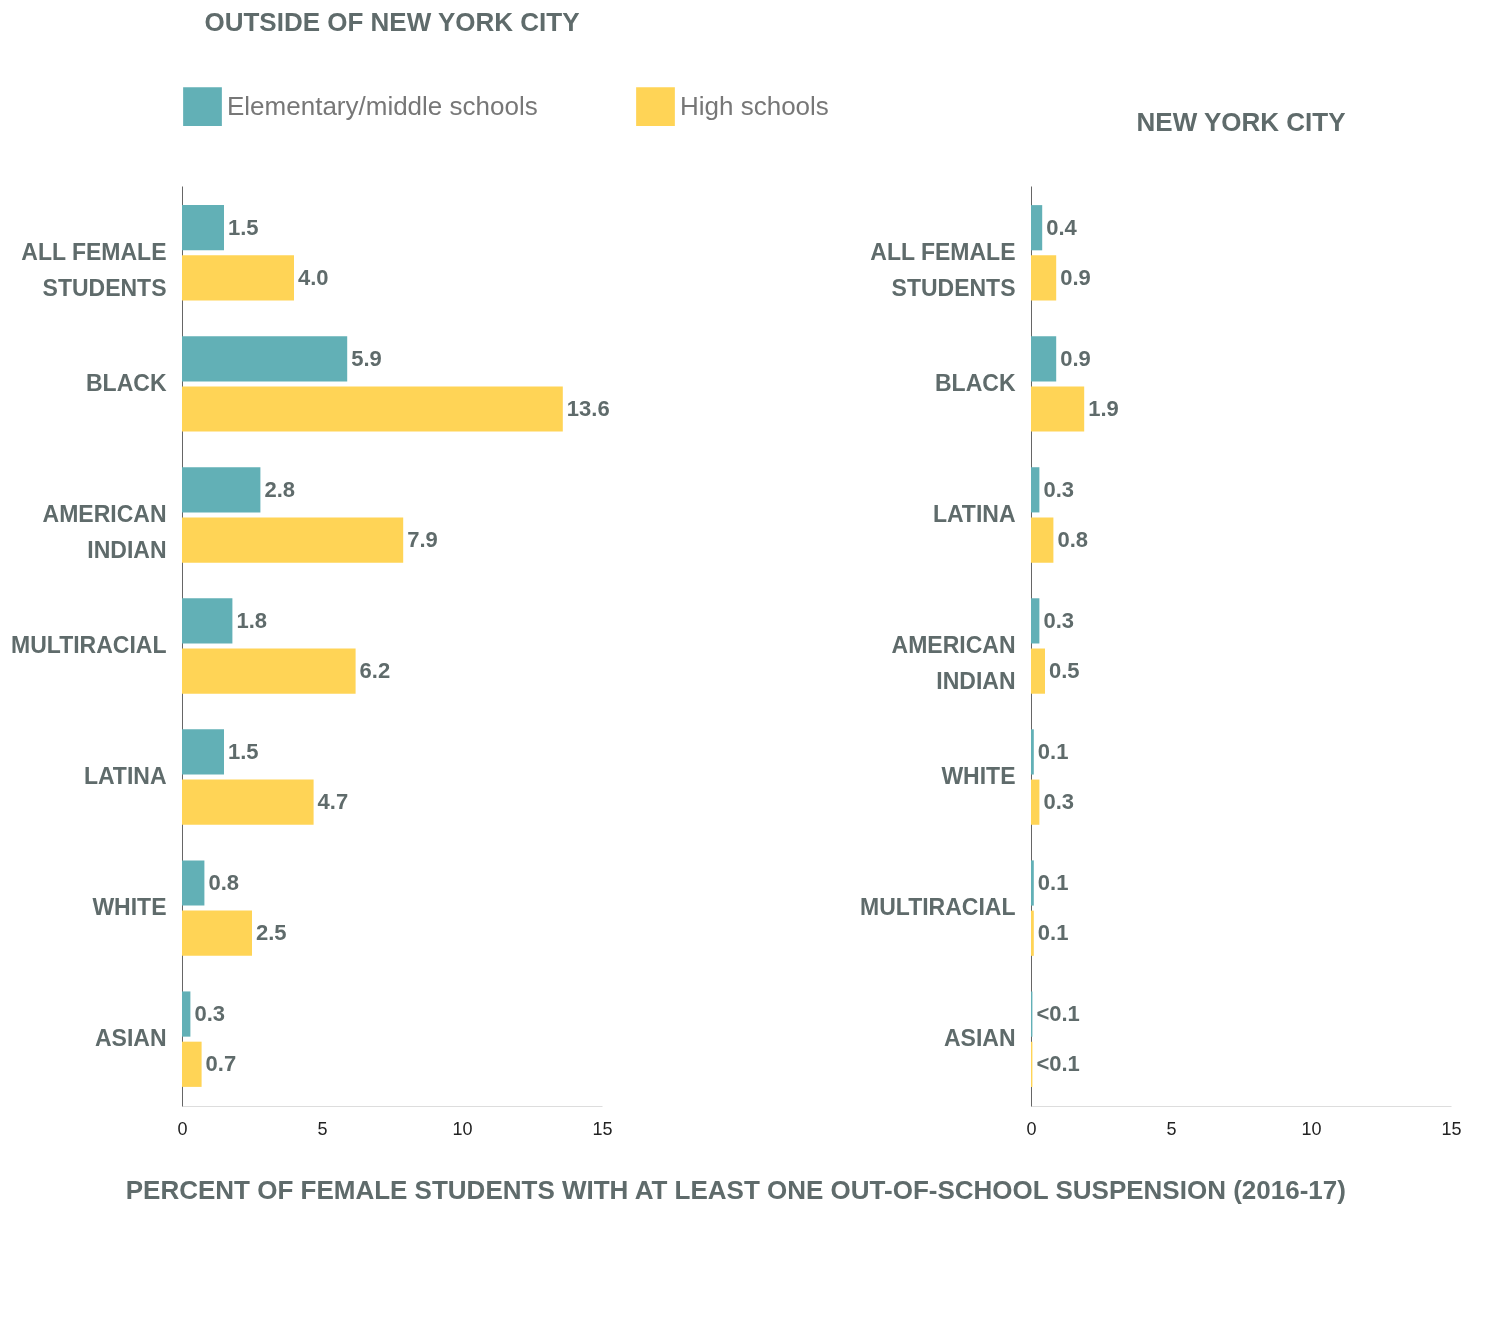 The height and width of the screenshot is (1332, 1508). Describe the element at coordinates (392, 22) in the screenshot. I see `chart-title: OUTSIDE OF NEW YORK CITY` at that location.